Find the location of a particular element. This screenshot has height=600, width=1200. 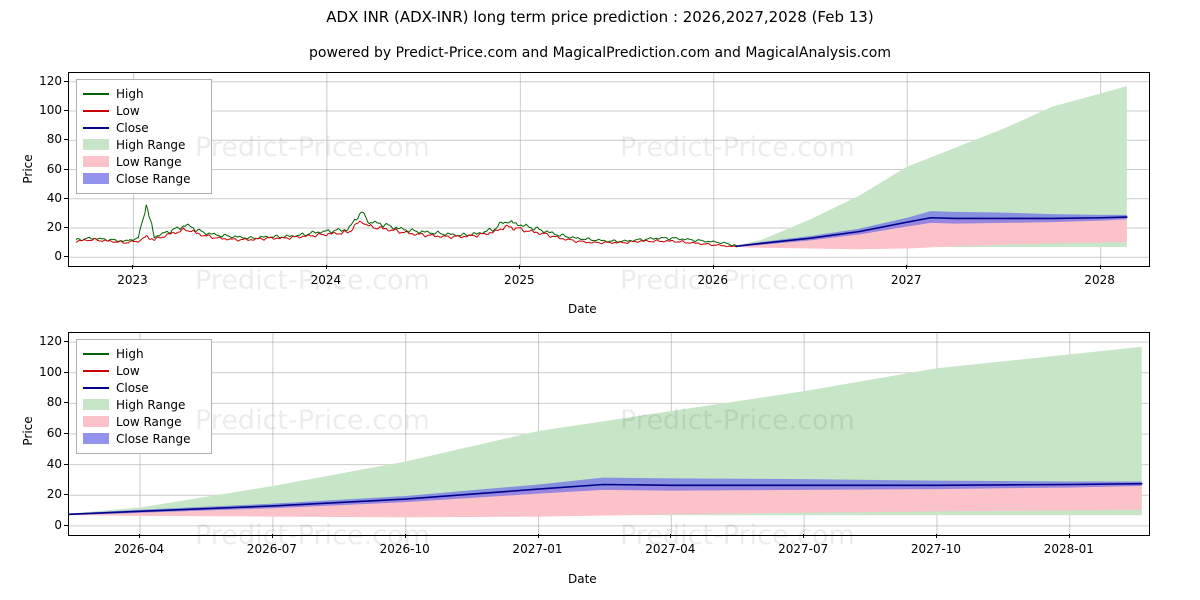

x-axis-tick-label: 2024 is located at coordinates (326, 280).